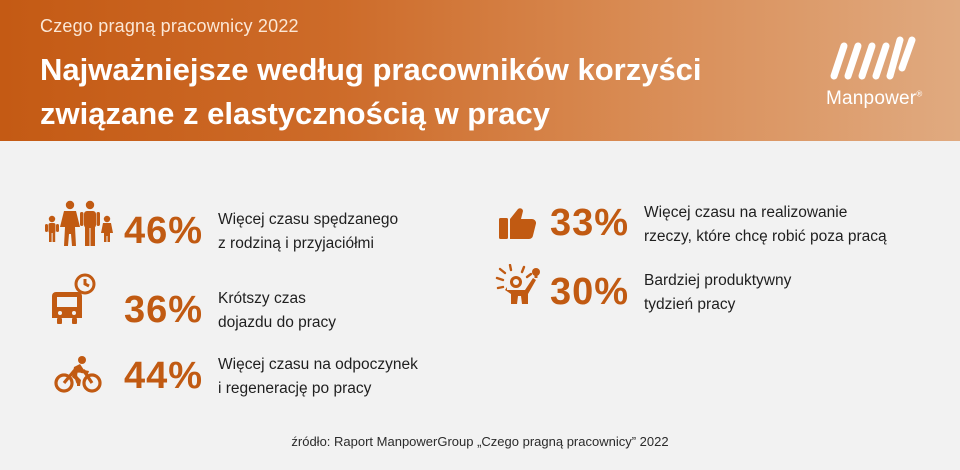 The image size is (960, 470). Describe the element at coordinates (518, 224) in the screenshot. I see `thumbs-up-icon` at that location.